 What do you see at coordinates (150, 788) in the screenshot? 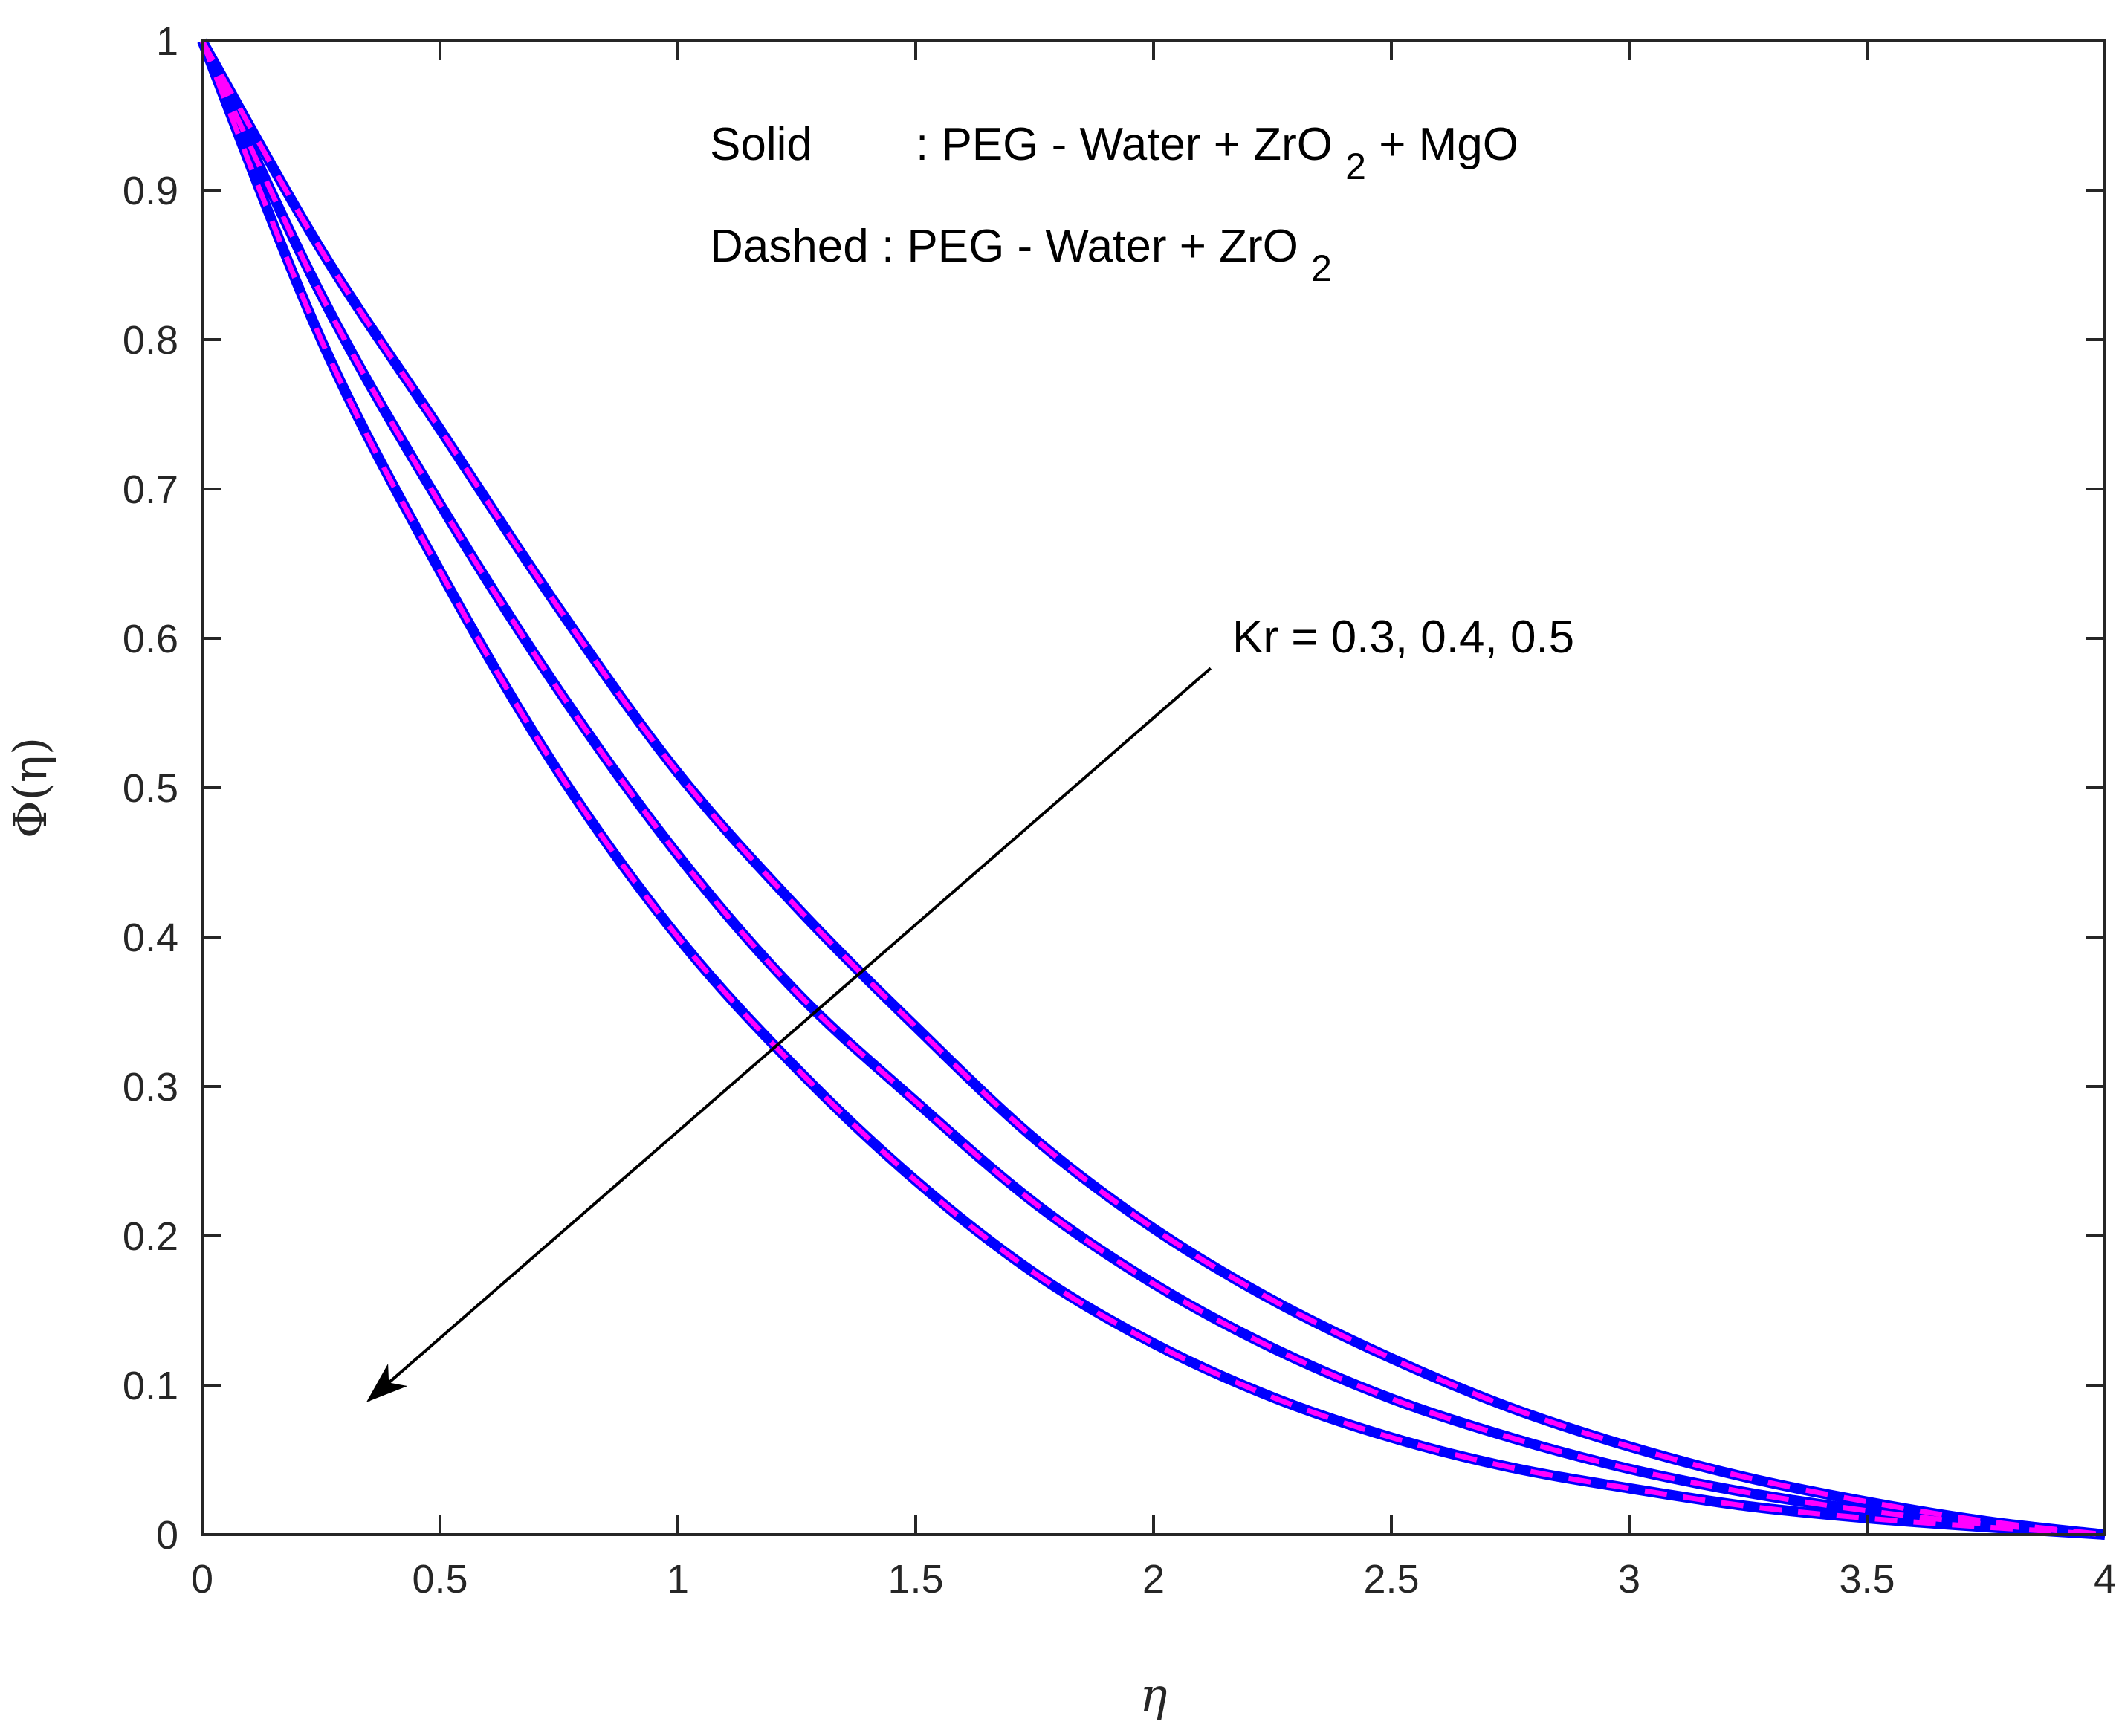
I see `y-tick-label: 0.5` at bounding box center [150, 788].